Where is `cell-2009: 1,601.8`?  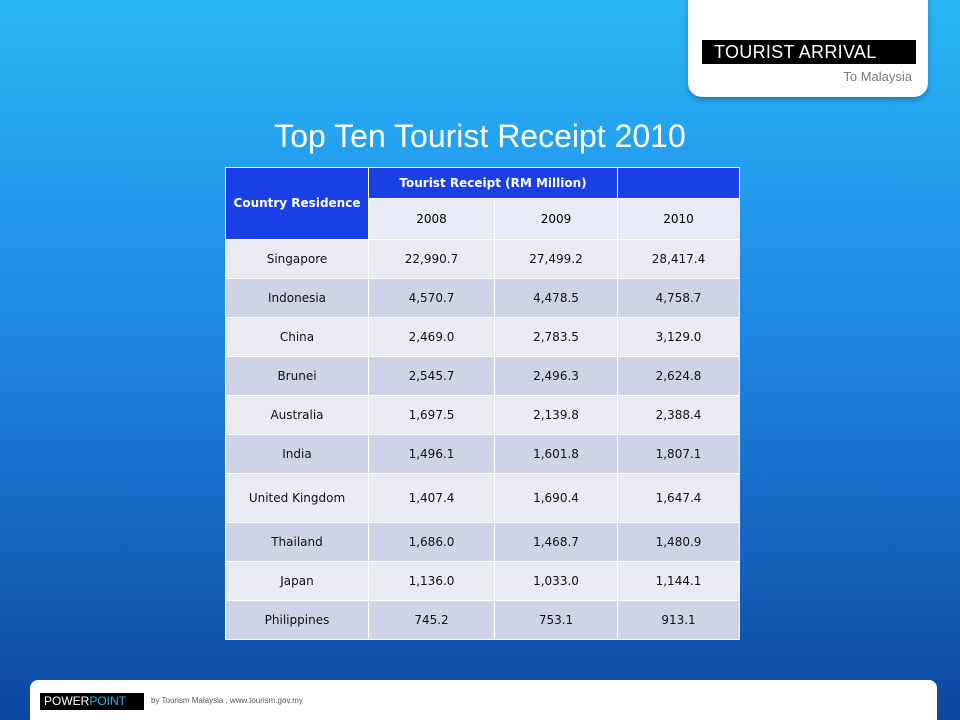
cell-2009: 1,601.8 is located at coordinates (556, 454).